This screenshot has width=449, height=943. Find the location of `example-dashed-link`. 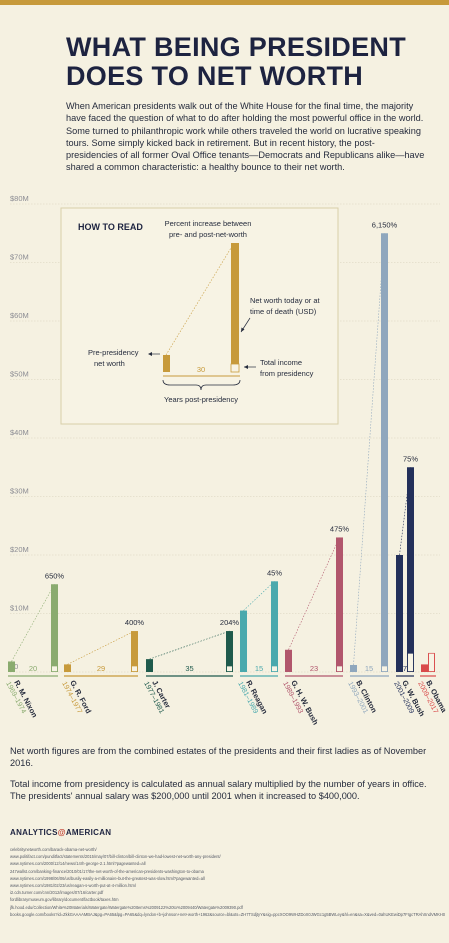

example-dashed-link is located at coordinates (200, 299).